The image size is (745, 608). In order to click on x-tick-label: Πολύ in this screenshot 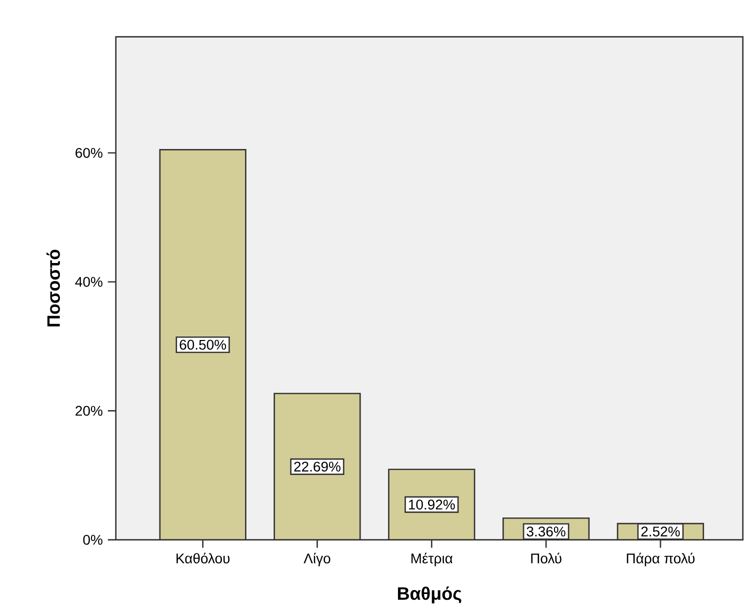, I will do `click(546, 558)`.